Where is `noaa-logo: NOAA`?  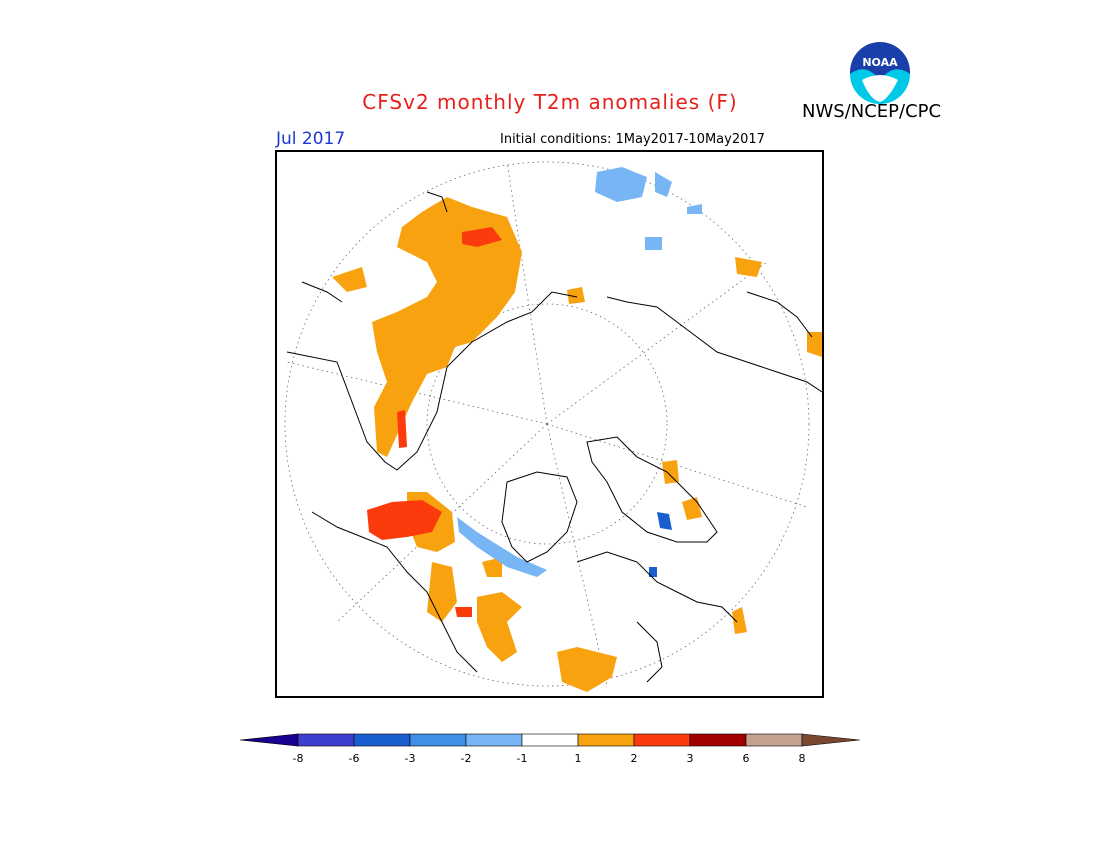 noaa-logo: NOAA is located at coordinates (880, 72).